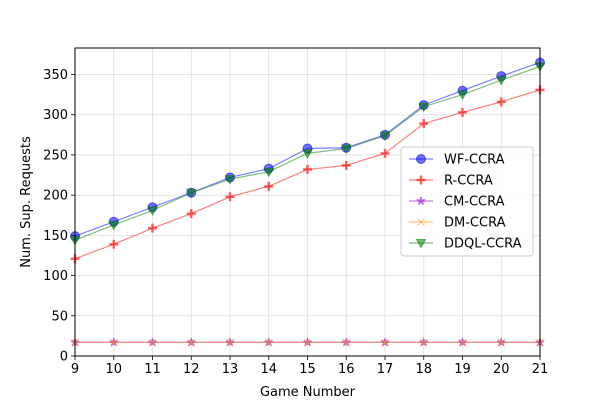 The height and width of the screenshot is (404, 600). What do you see at coordinates (308, 392) in the screenshot?
I see `x-axis-label: Game Number` at bounding box center [308, 392].